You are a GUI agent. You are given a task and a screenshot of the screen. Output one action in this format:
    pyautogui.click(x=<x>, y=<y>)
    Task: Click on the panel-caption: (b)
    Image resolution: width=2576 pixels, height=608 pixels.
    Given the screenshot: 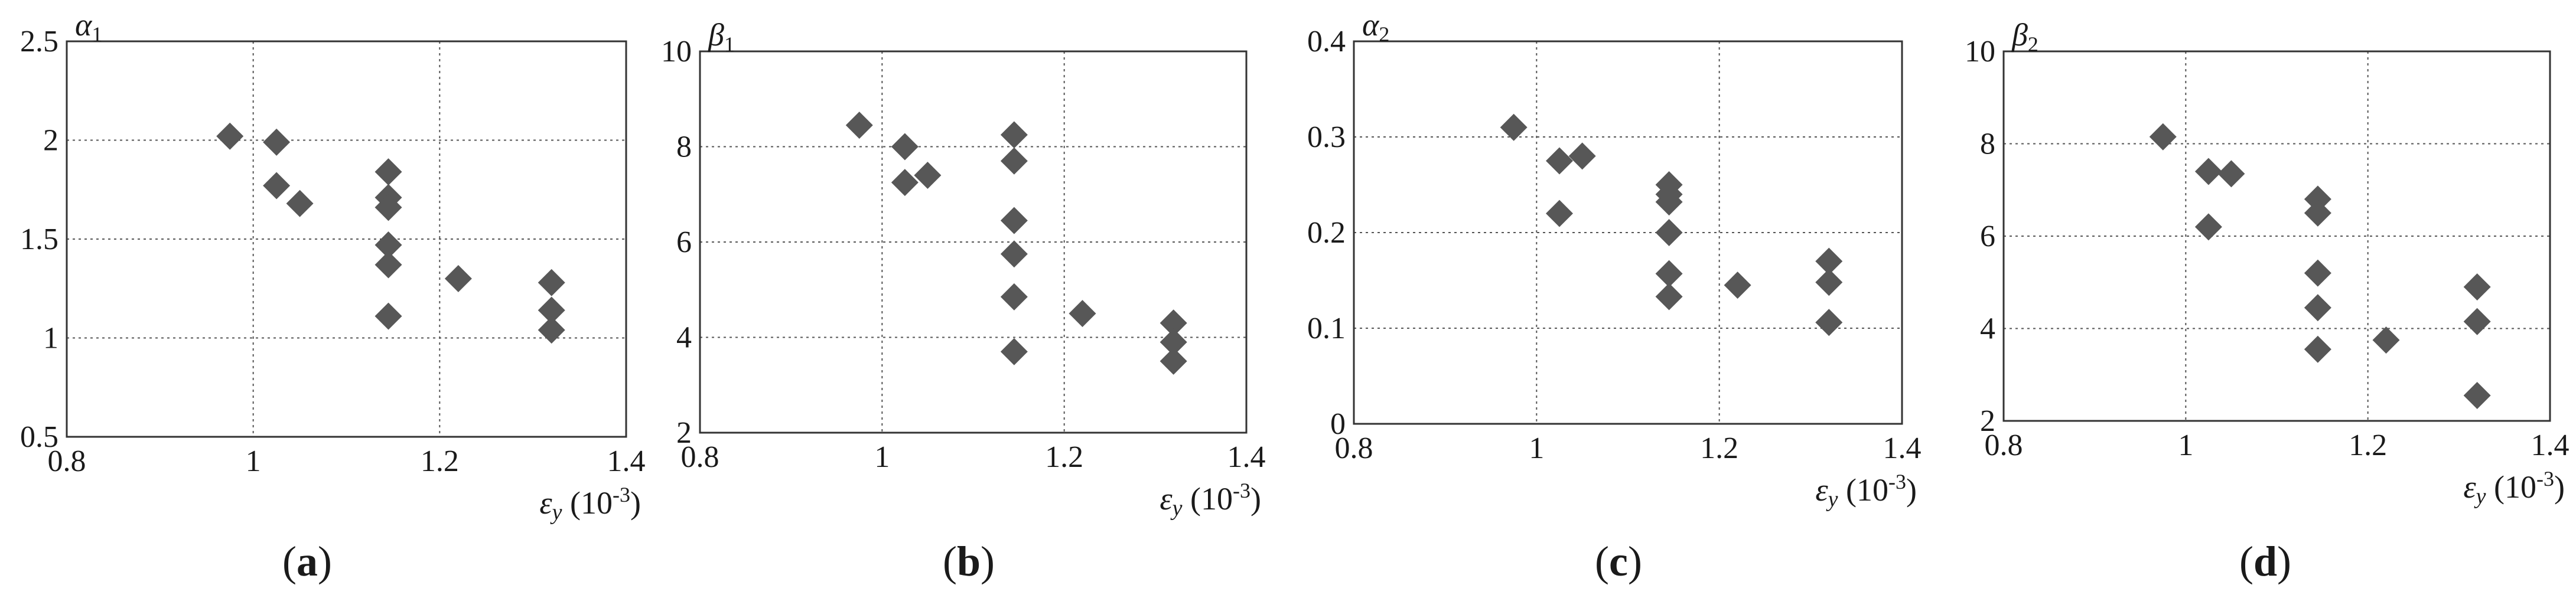 What is the action you would take?
    pyautogui.click(x=969, y=561)
    